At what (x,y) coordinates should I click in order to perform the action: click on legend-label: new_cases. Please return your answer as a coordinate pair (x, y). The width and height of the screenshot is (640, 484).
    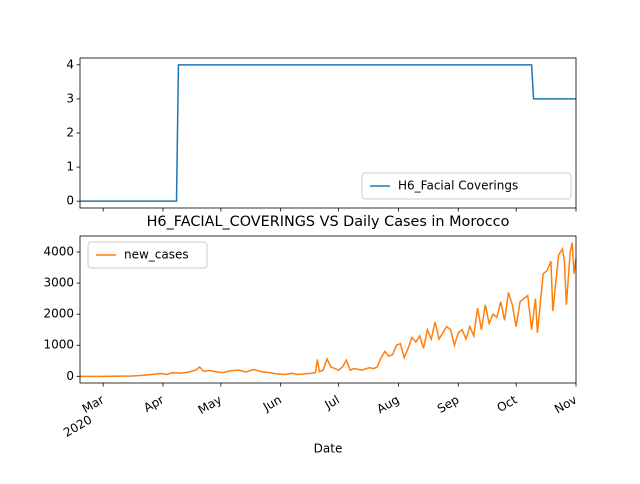
    Looking at the image, I should click on (156, 255).